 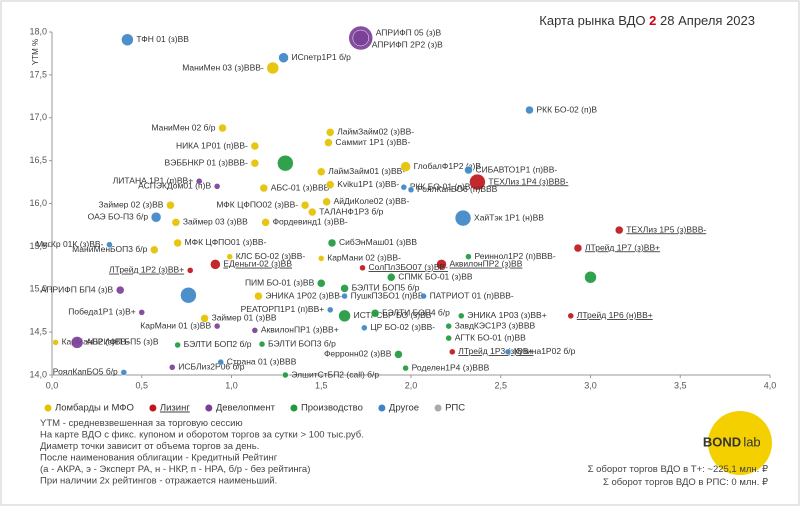 What do you see at coordinates (102, 312) in the screenshot?
I see `point-label: Победа1Р1 (з)В+` at bounding box center [102, 312].